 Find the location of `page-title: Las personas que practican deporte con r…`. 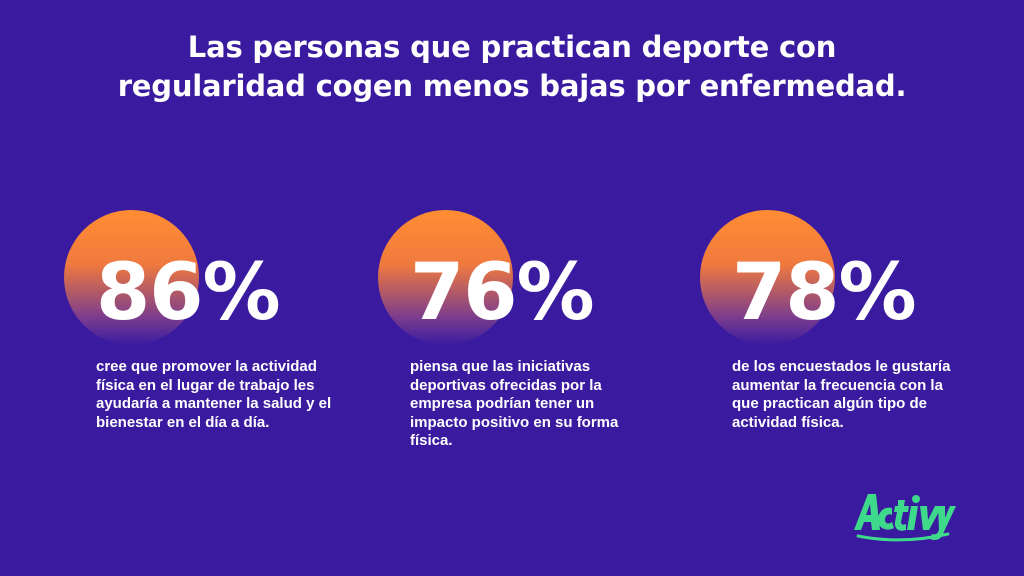

page-title: Las personas que practican deporte con r… is located at coordinates (512, 66).